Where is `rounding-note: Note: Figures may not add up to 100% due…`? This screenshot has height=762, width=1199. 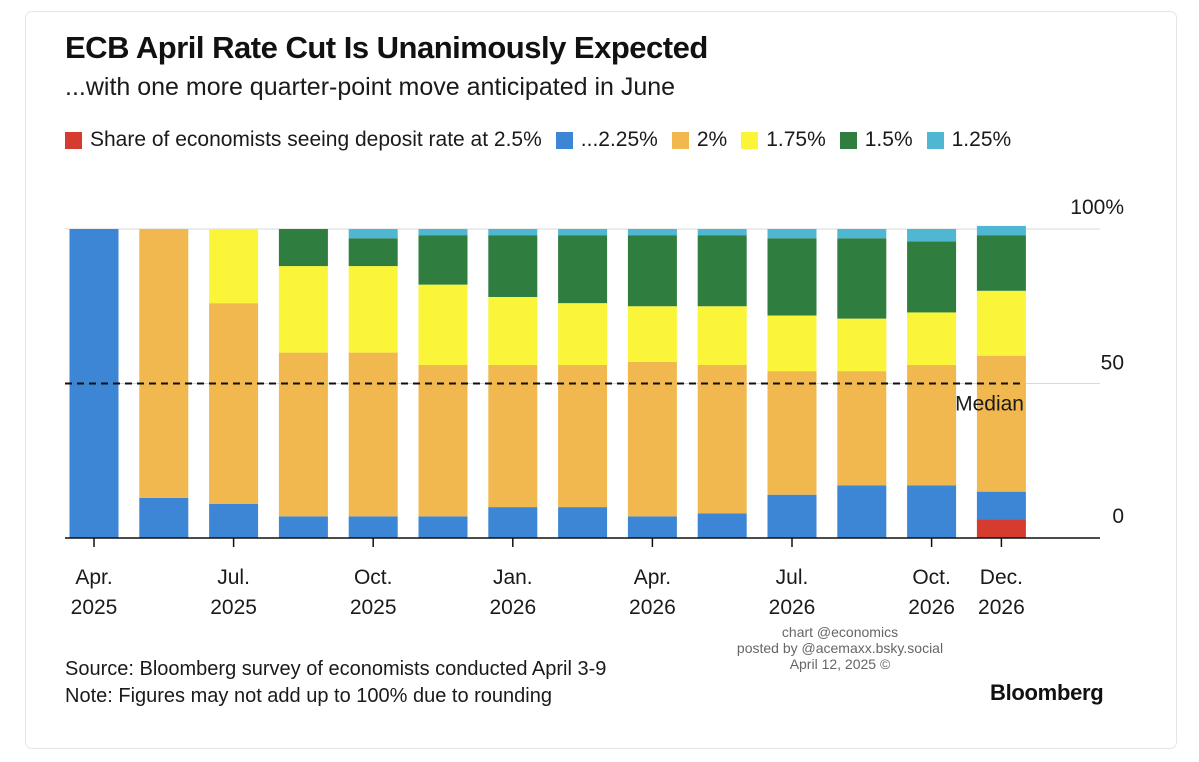 rounding-note: Note: Figures may not add up to 100% due… is located at coordinates (308, 696).